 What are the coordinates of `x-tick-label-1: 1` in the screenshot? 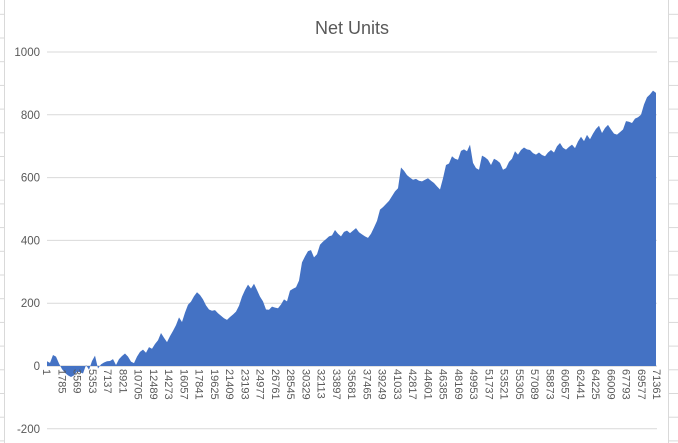 It's located at (46, 372).